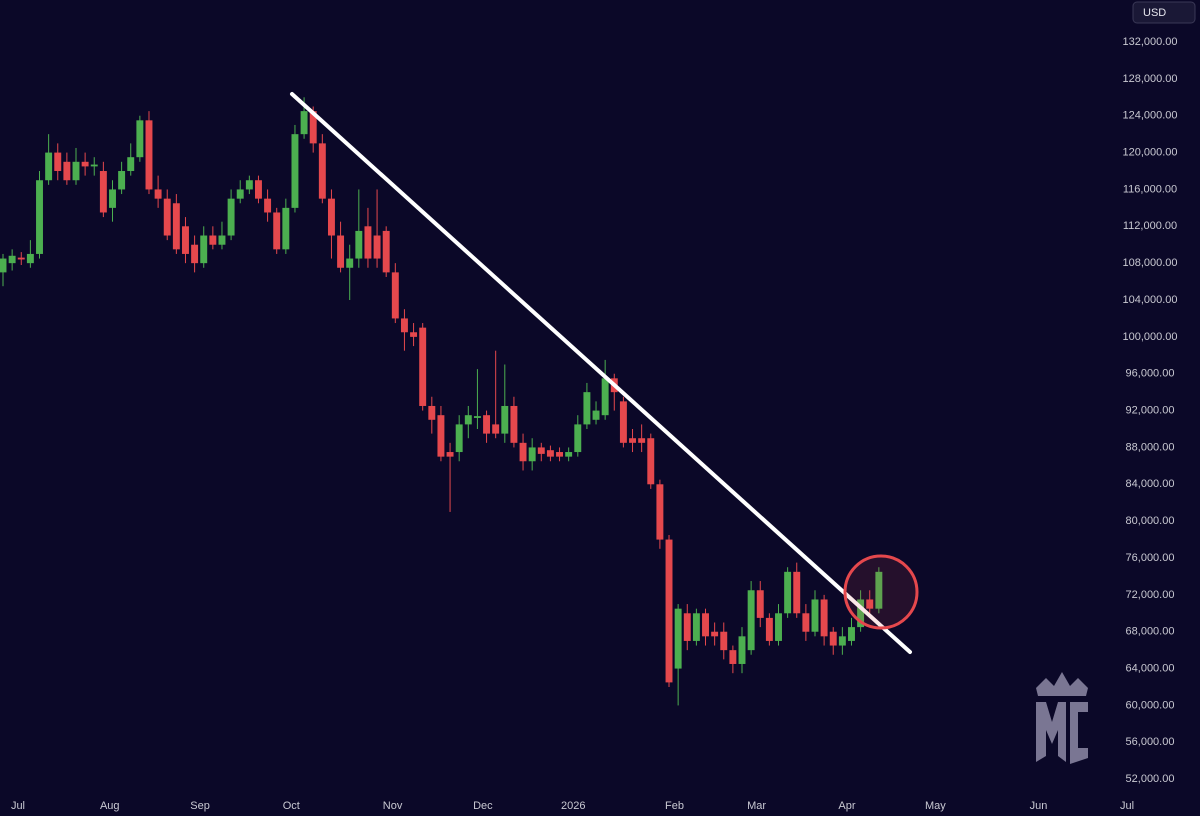 This screenshot has height=816, width=1200. I want to click on x-tick-label: Sep, so click(200, 806).